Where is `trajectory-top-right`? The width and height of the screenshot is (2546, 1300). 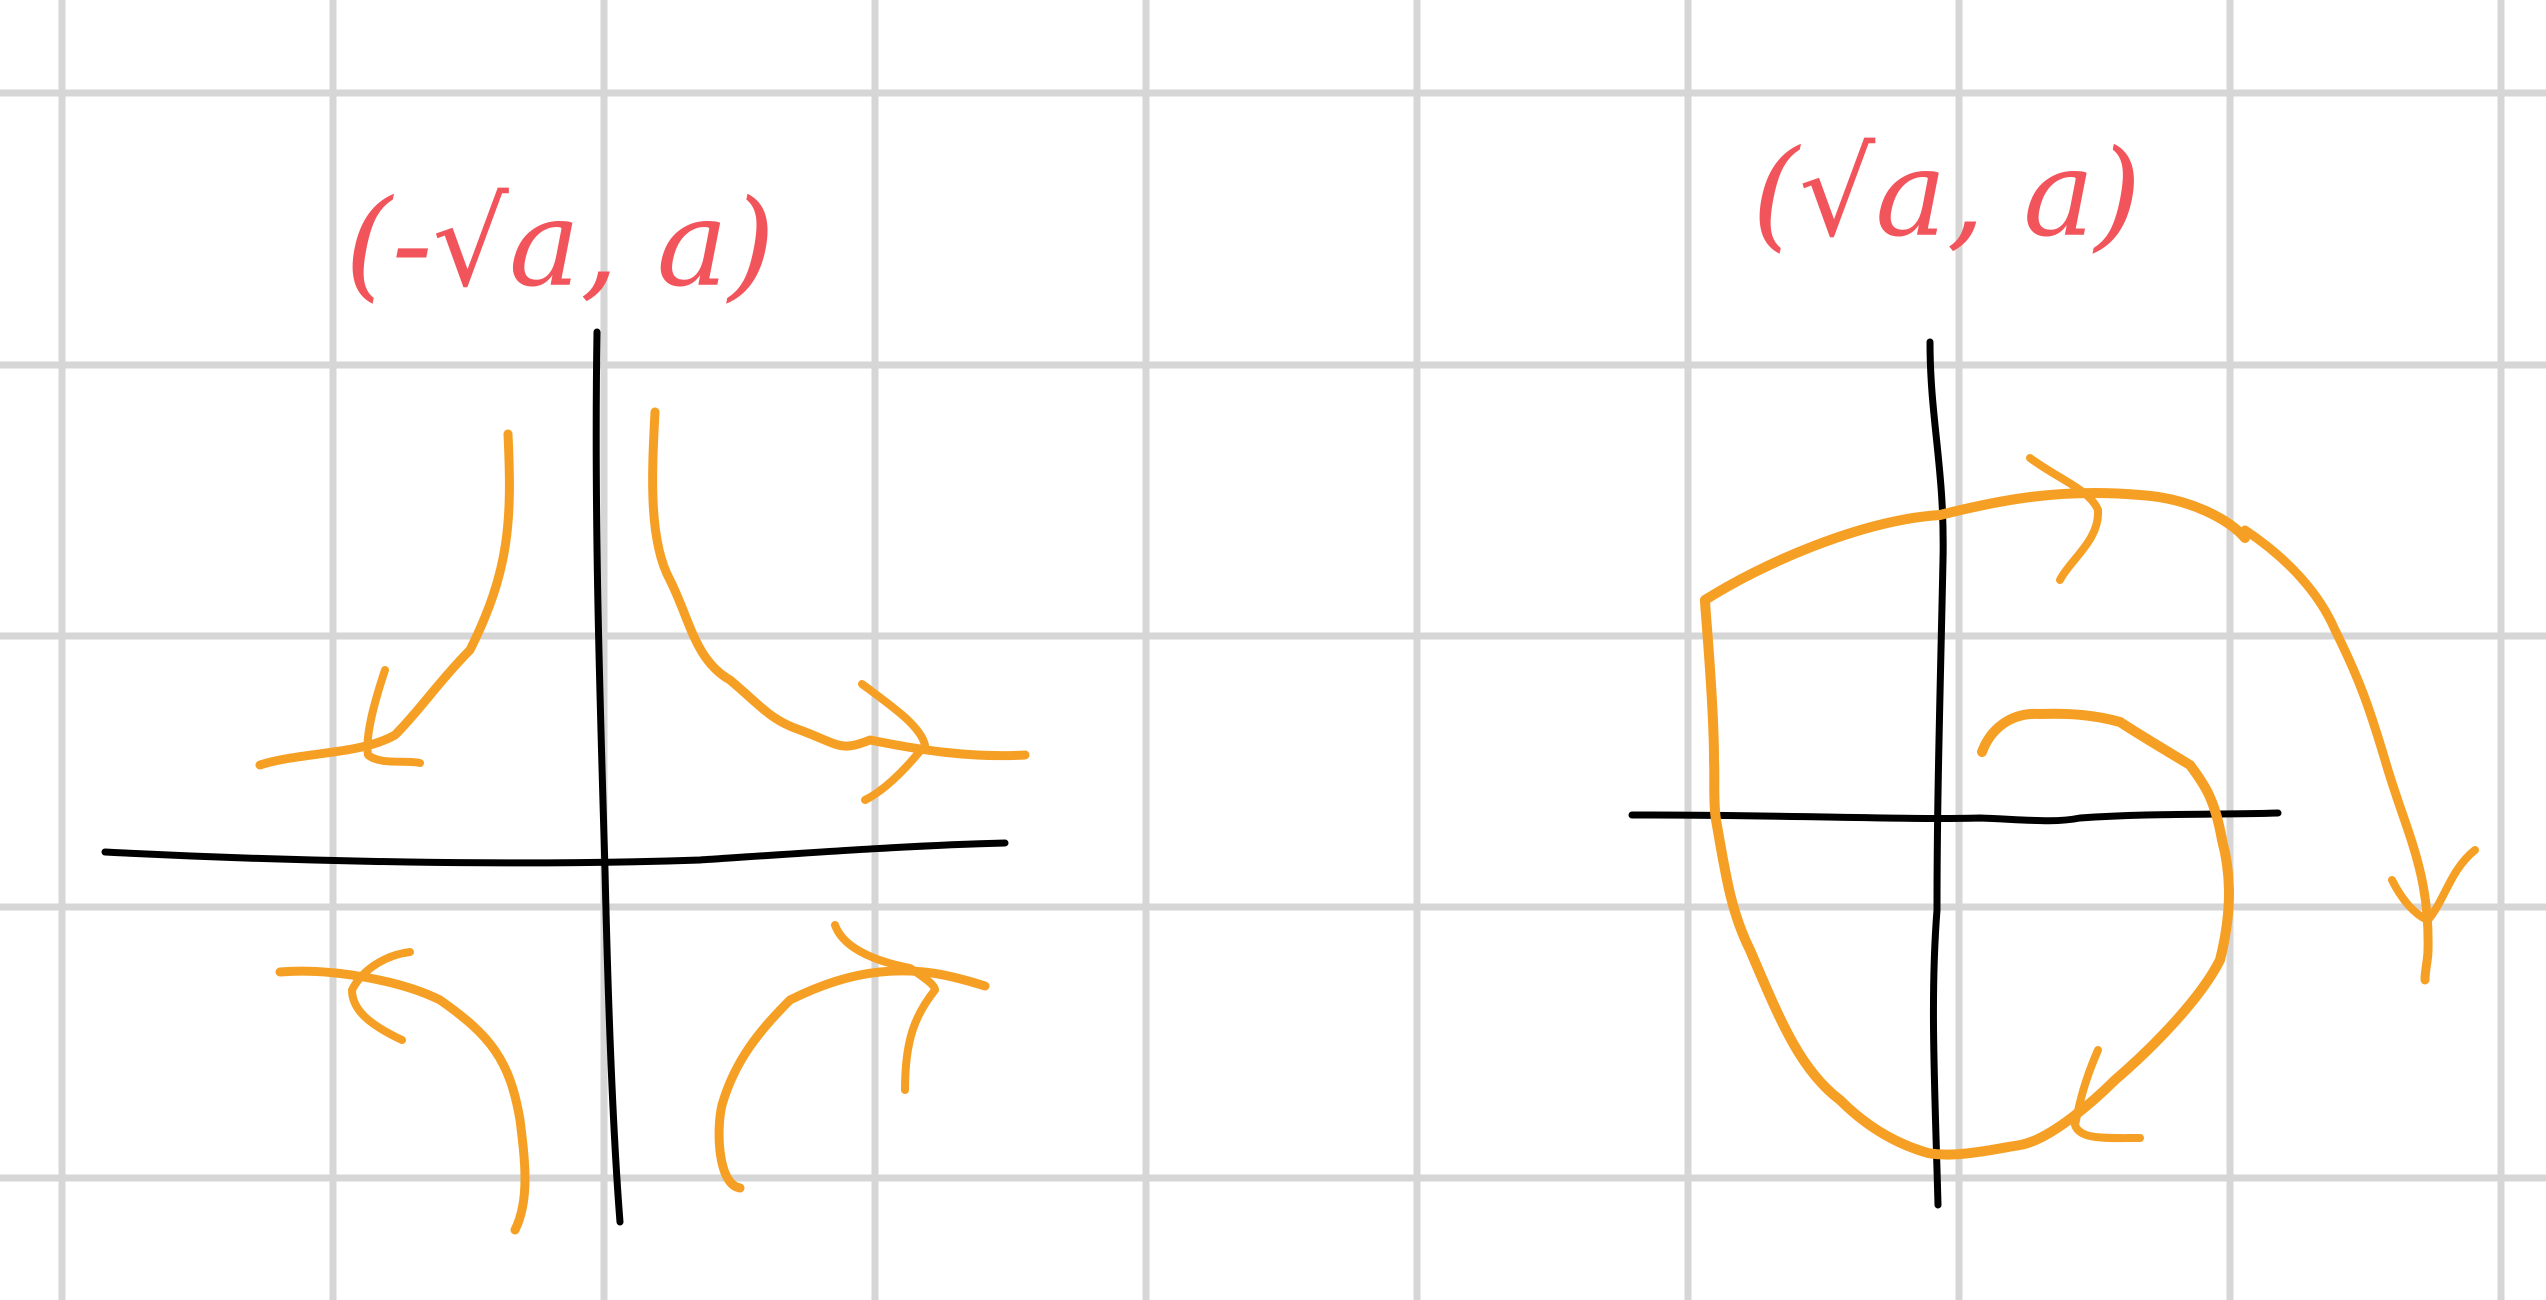
trajectory-top-right is located at coordinates (839, 584).